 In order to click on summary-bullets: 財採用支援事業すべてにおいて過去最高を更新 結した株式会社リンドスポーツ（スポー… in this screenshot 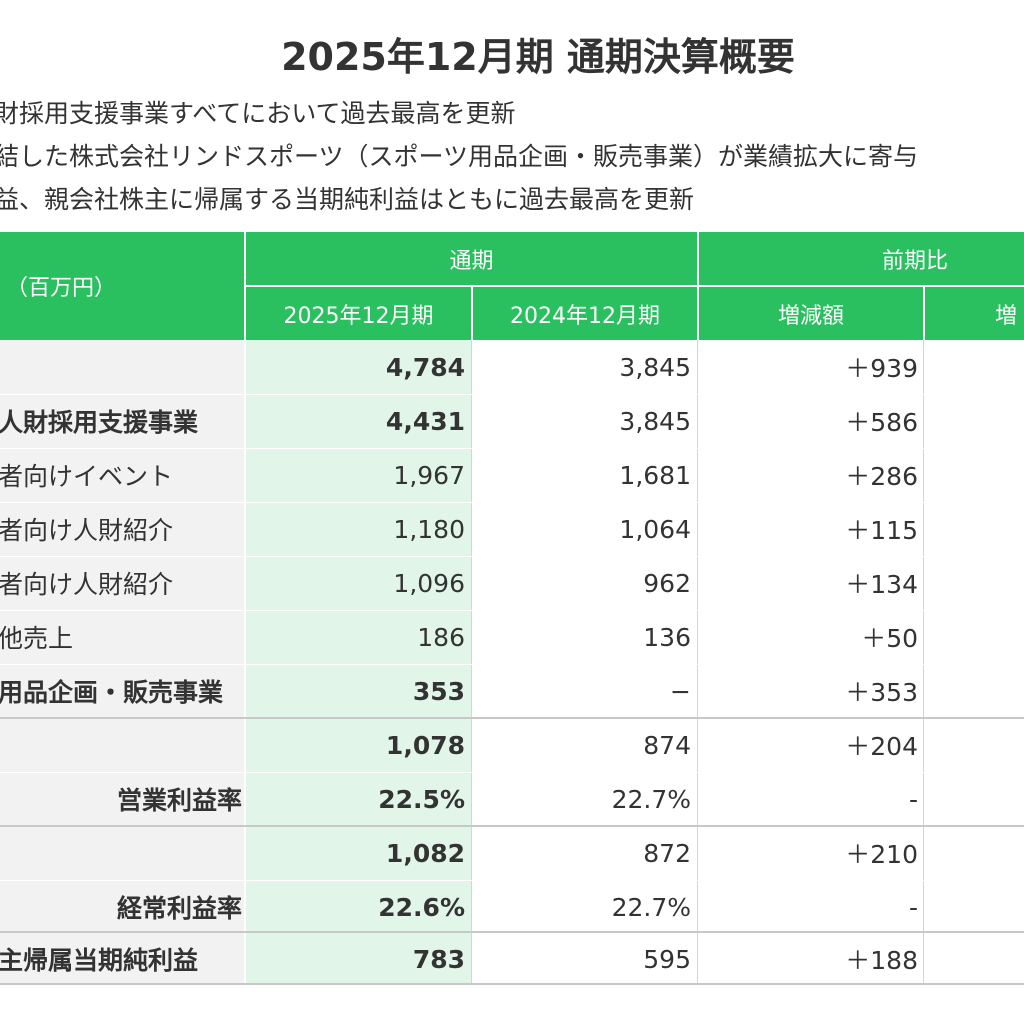, I will do `click(459, 156)`.